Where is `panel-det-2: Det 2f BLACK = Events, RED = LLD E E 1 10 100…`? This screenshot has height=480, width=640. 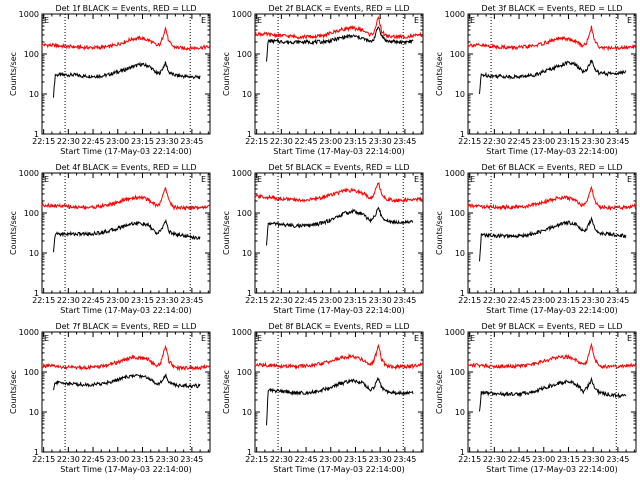 panel-det-2: Det 2f BLACK = Events, RED = LLD E E 1 10 100… is located at coordinates (323, 80).